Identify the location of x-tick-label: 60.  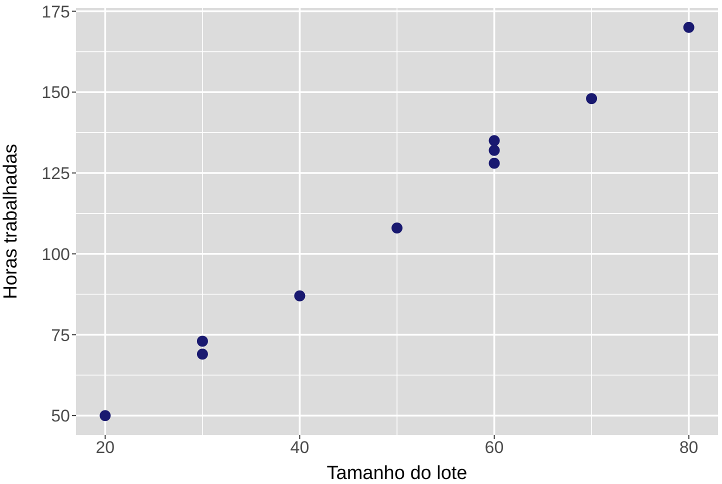
(494, 448).